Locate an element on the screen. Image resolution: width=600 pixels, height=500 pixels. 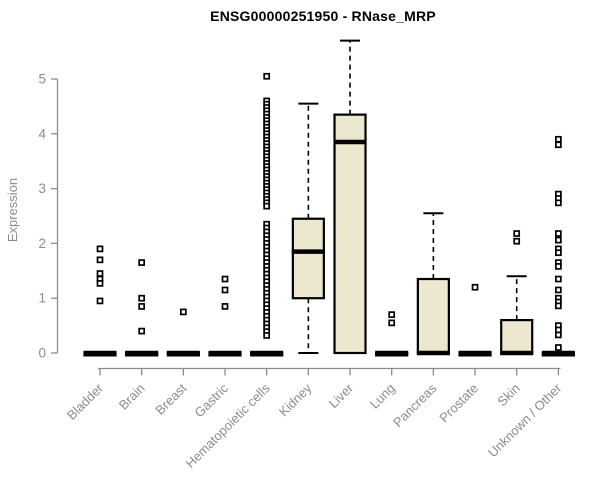
y-tick-label: 3 is located at coordinates (42, 188).